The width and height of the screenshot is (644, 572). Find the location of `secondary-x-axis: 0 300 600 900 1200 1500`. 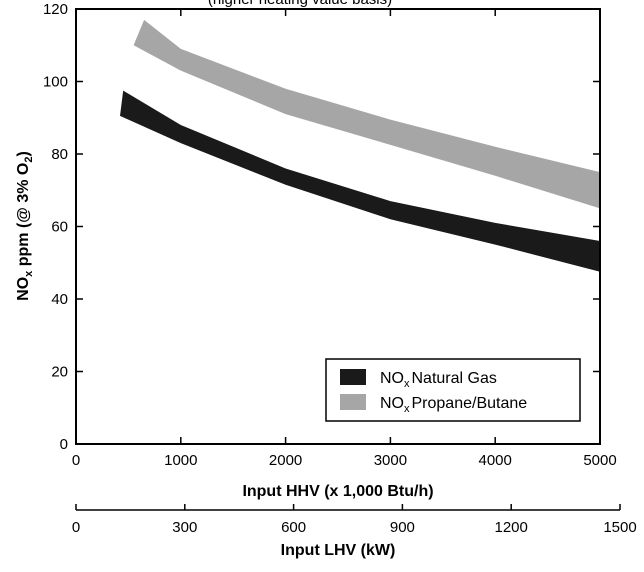

secondary-x-axis: 0 300 600 900 1200 1500 is located at coordinates (354, 520).